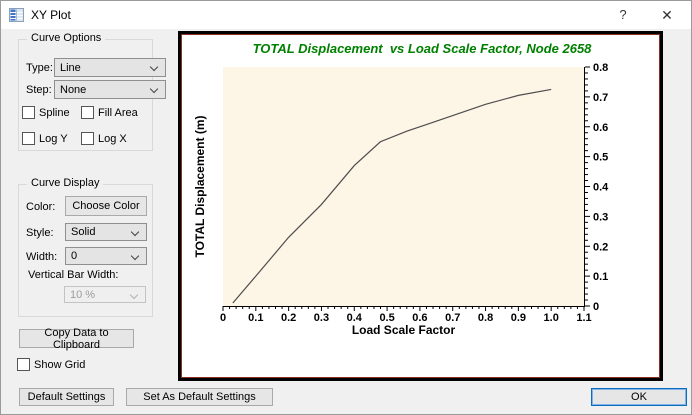  Describe the element at coordinates (39, 90) in the screenshot. I see `step-label: Step:` at that location.